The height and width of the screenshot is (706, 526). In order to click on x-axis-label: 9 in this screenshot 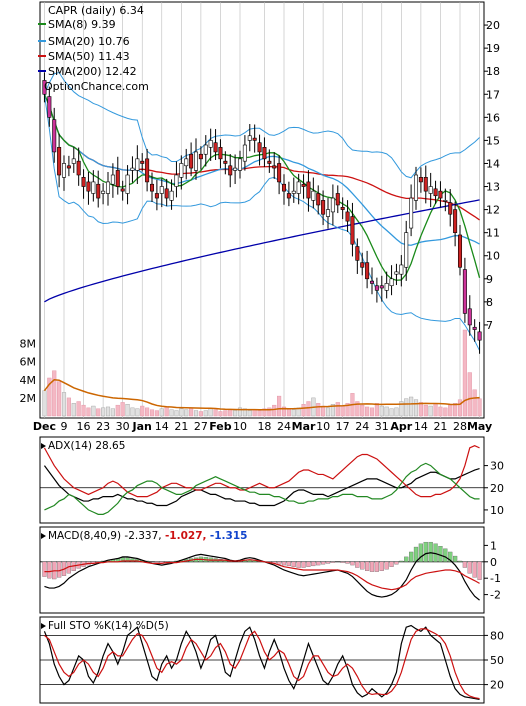, I will do `click(64, 426)`.